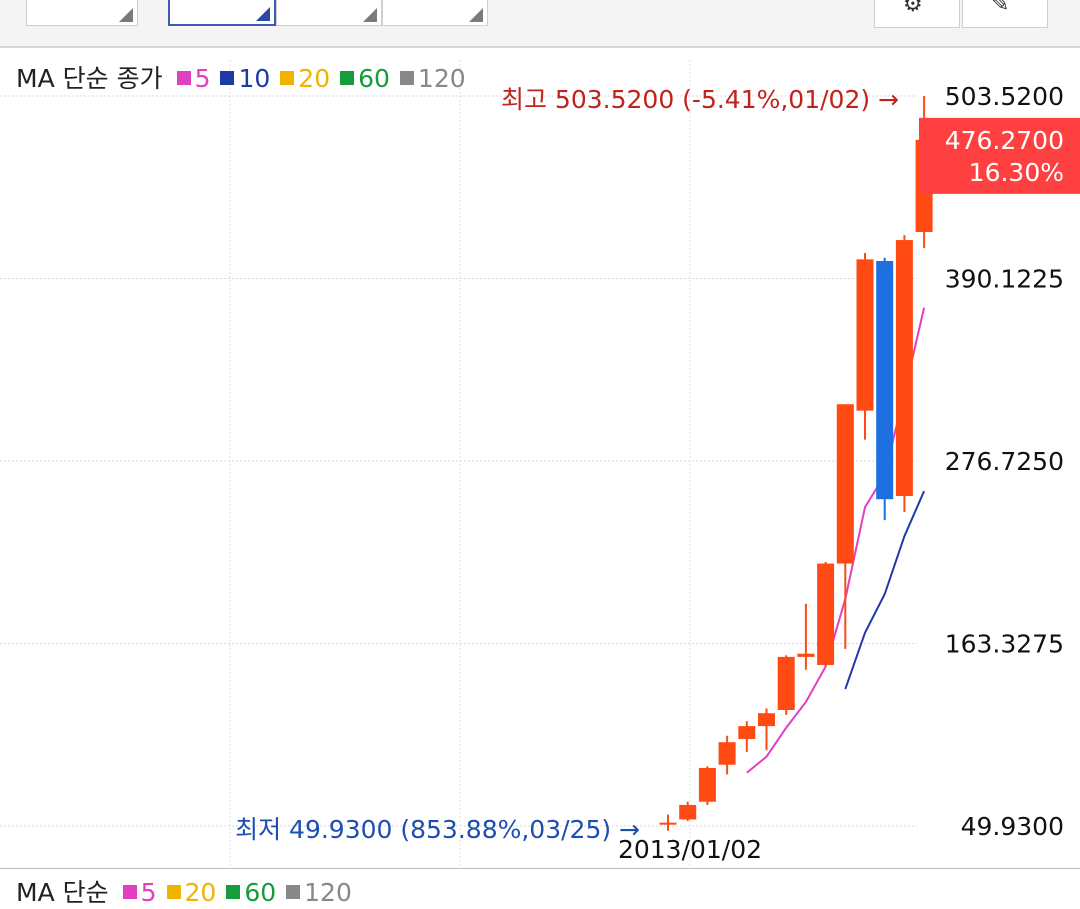 This screenshot has height=909, width=1080. Describe the element at coordinates (690, 849) in the screenshot. I see `x-tick-label: 2013/01/02` at that location.